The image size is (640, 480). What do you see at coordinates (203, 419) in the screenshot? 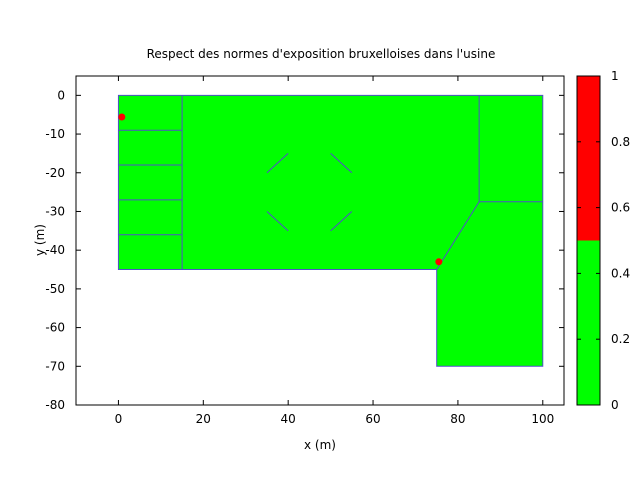
I see `x-tick-label: 20` at bounding box center [203, 419].